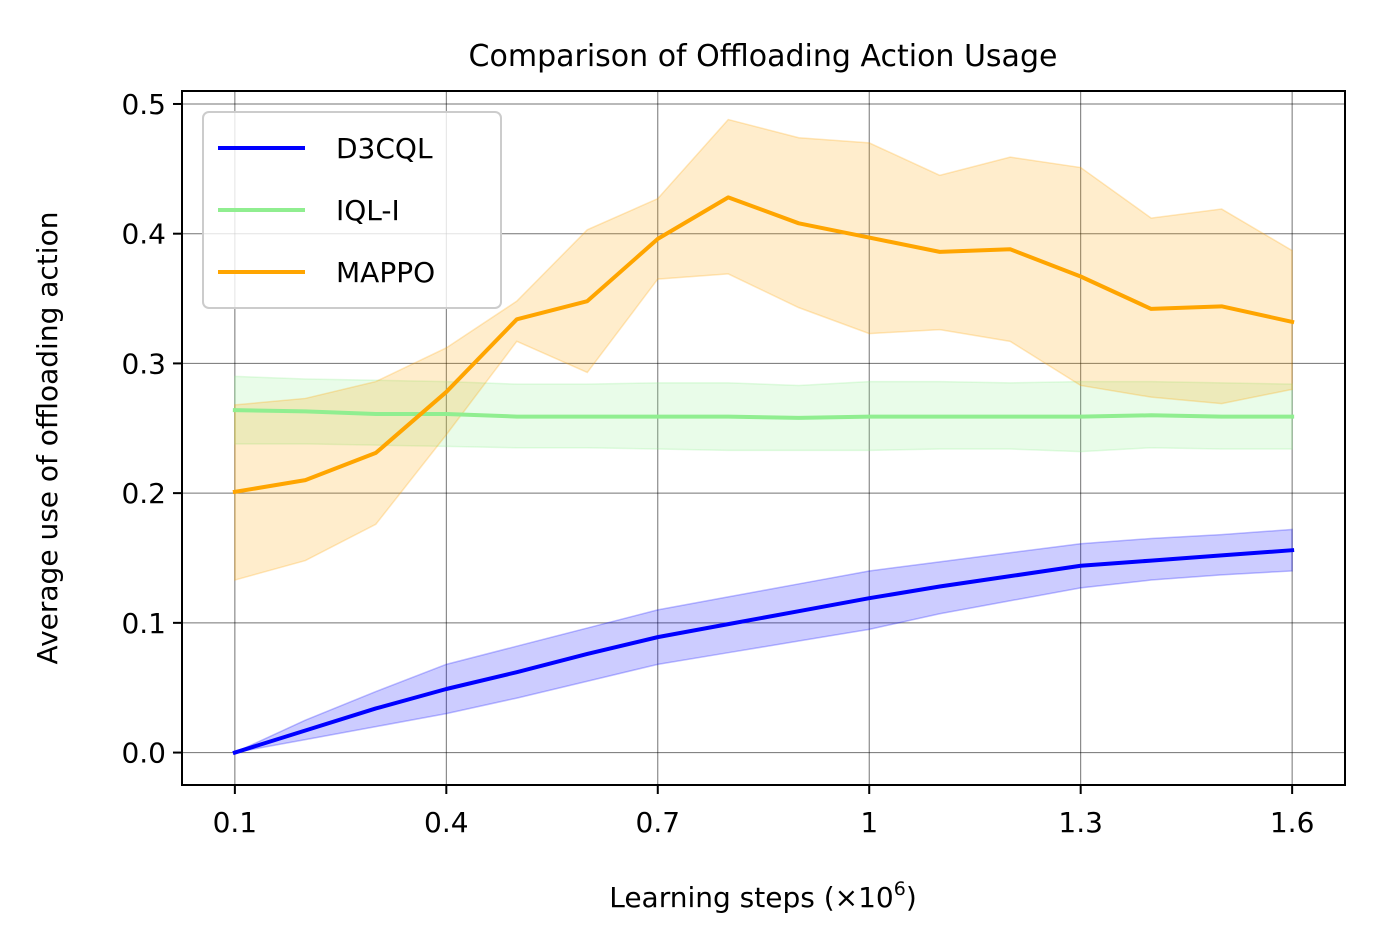 The height and width of the screenshot is (951, 1374). I want to click on y-axis-ticks: 0.0 0.1 0.2 0.3 0.4 0.5, so click(151, 429).